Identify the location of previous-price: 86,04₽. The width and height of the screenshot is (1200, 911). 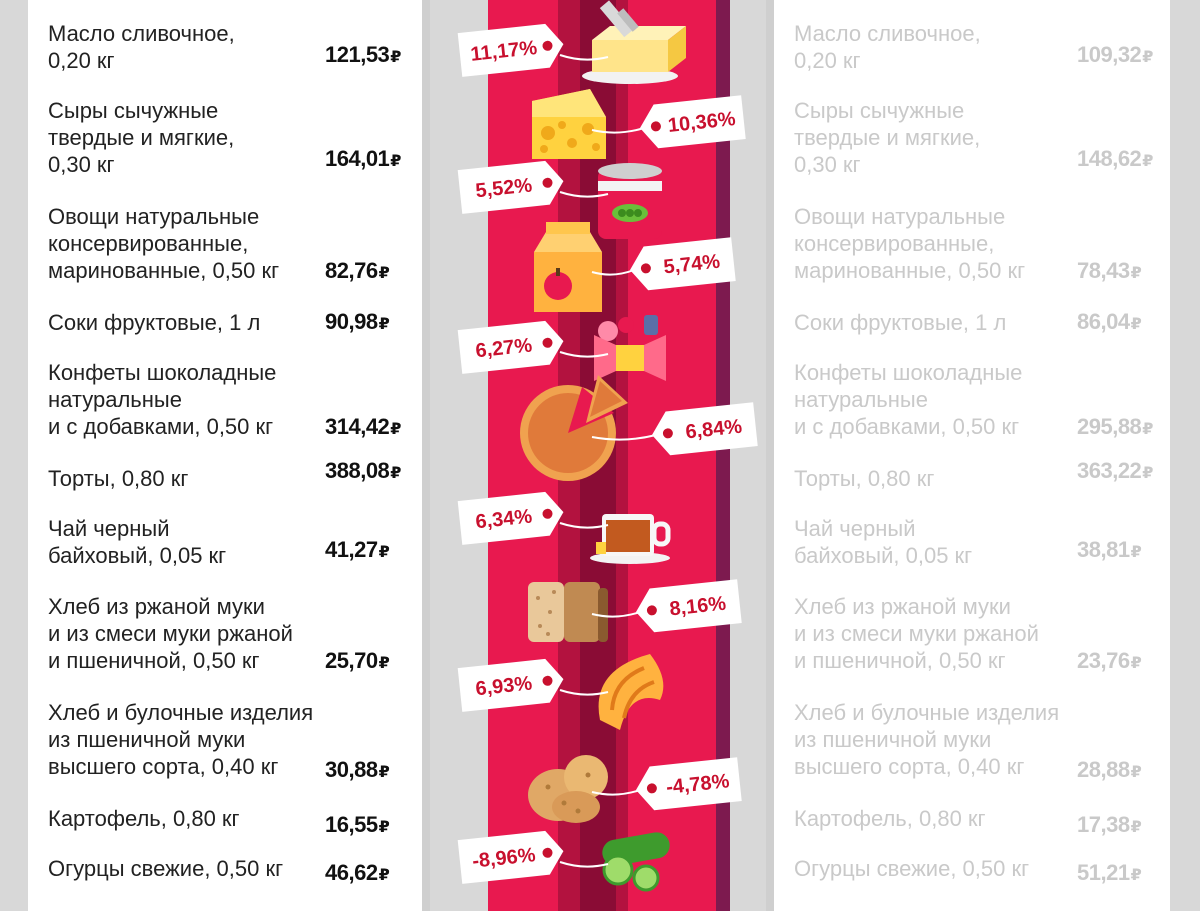
(1109, 322).